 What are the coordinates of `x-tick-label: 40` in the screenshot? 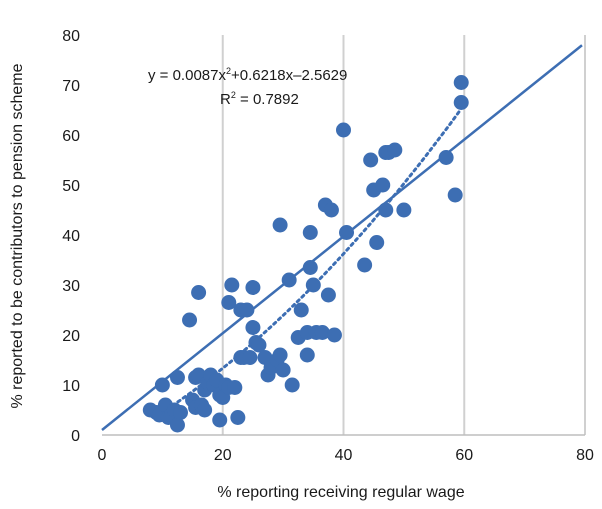 It's located at (344, 455).